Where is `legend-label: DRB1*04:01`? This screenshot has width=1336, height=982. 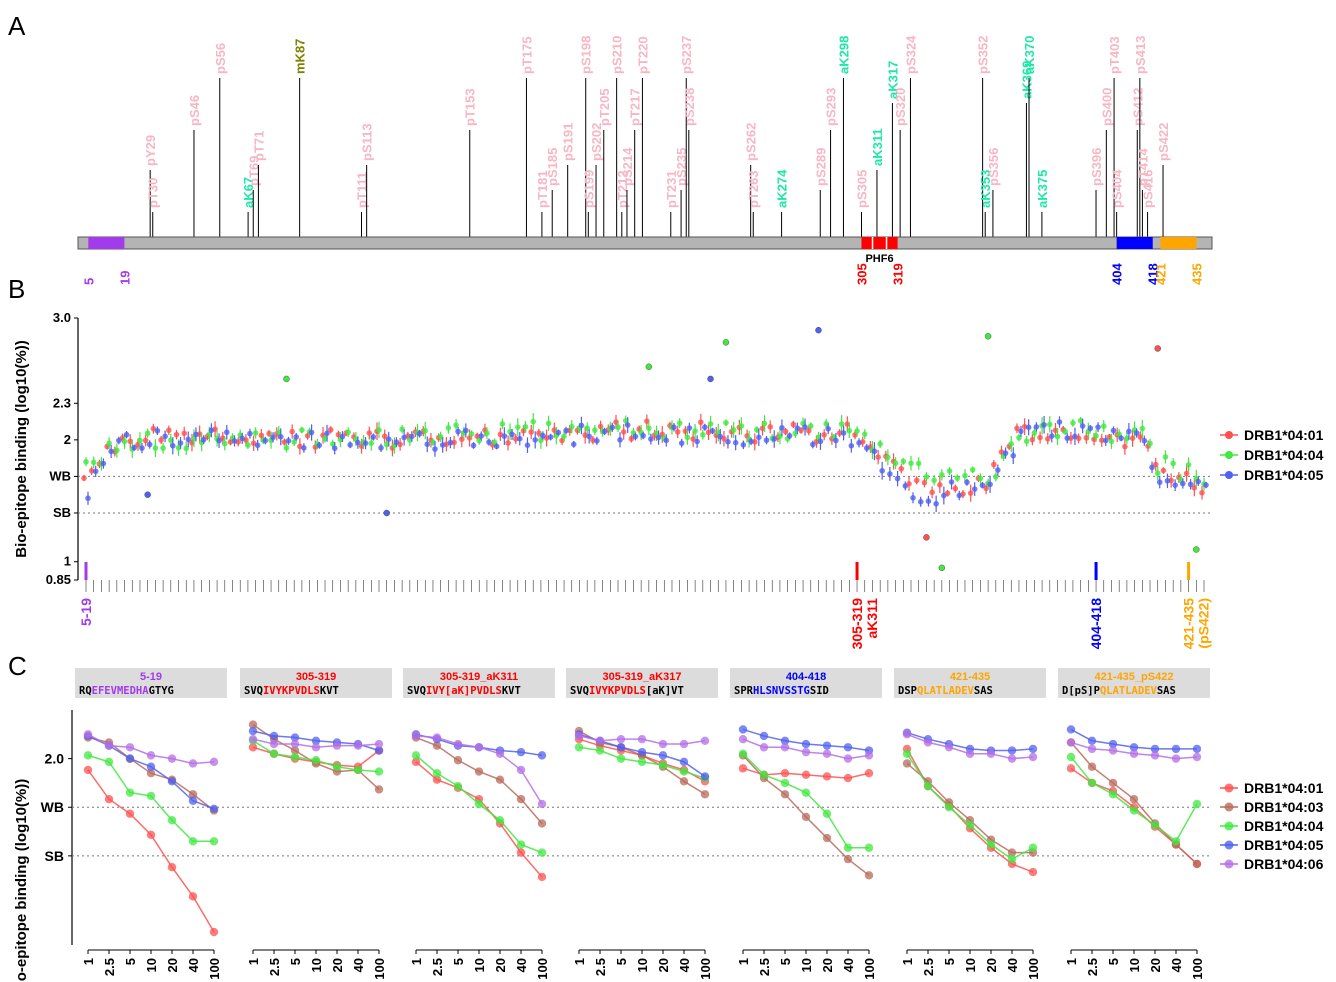 legend-label: DRB1*04:01 is located at coordinates (1284, 435).